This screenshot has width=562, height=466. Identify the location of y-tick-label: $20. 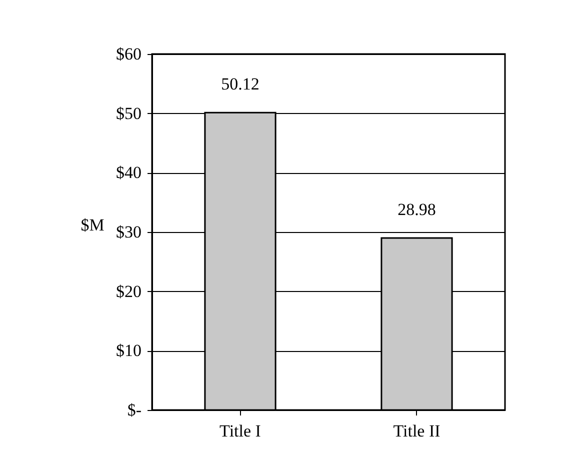
(129, 291).